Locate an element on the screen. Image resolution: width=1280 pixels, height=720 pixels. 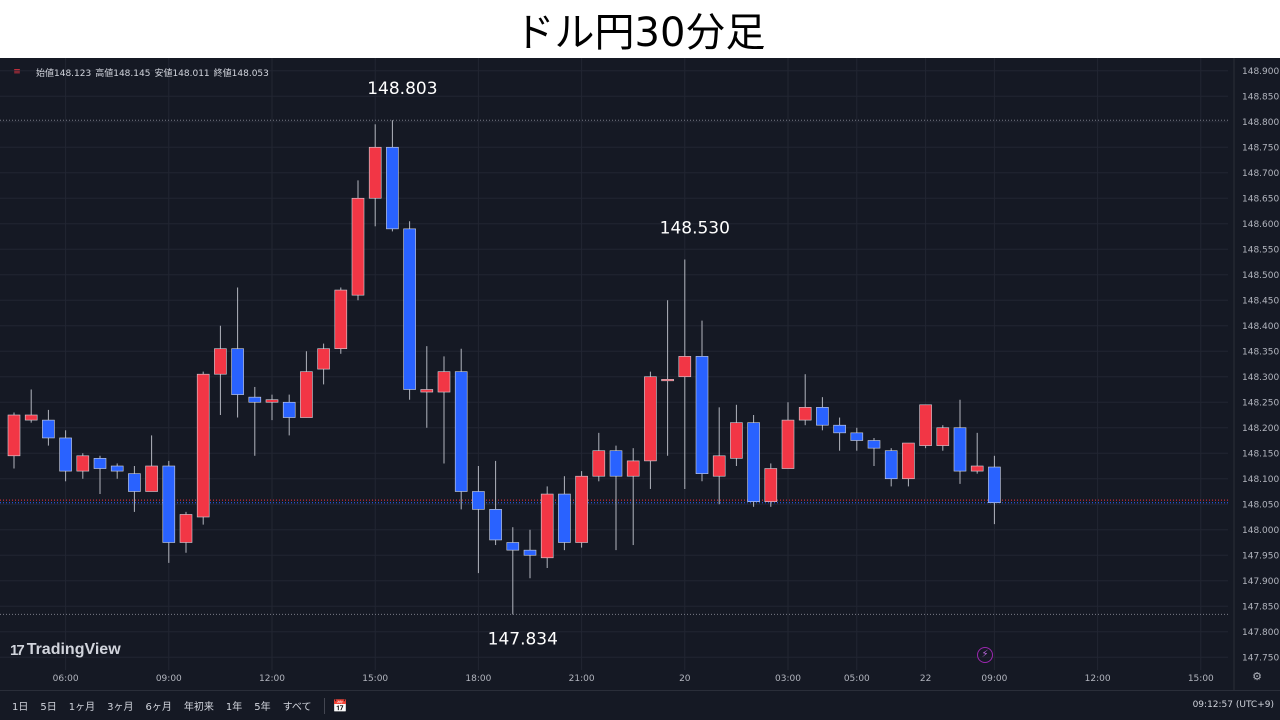
y-tick-label: 148.800 is located at coordinates (1260, 123).